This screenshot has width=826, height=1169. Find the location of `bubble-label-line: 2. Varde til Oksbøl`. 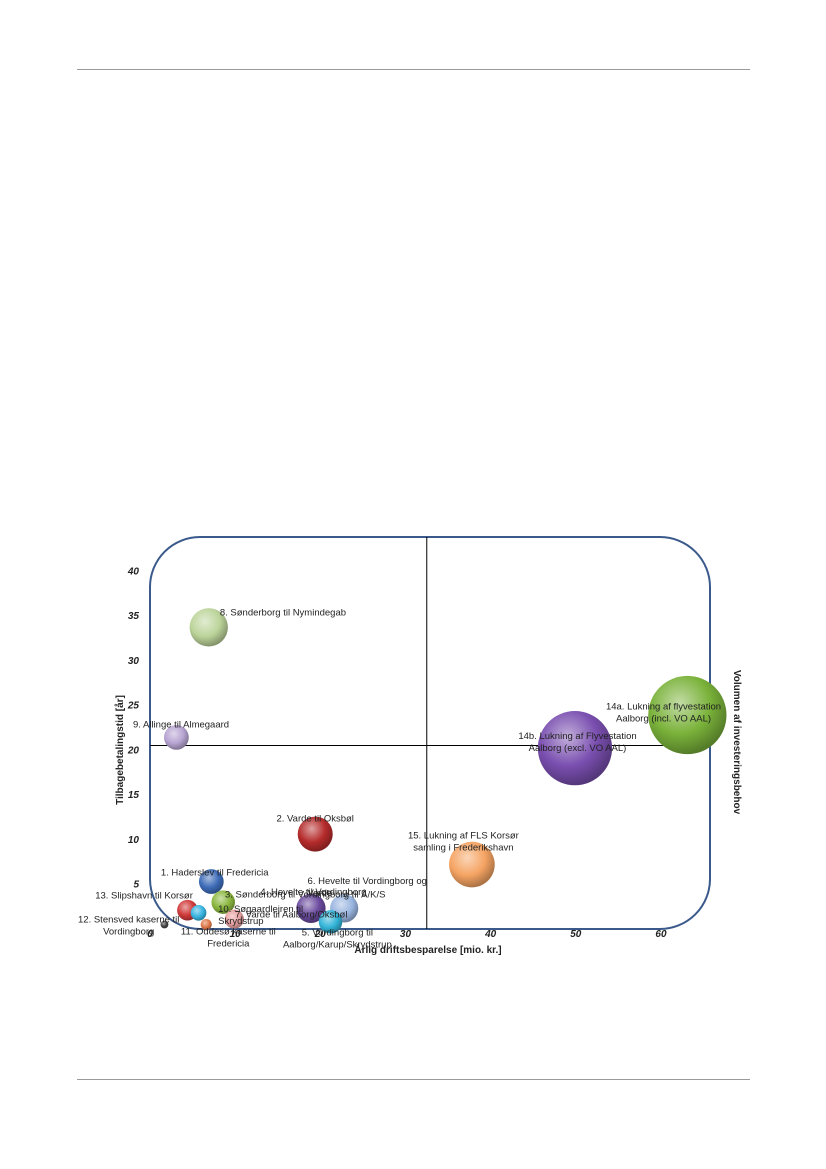

bubble-label-line: 2. Varde til Oksbøl is located at coordinates (314, 819).